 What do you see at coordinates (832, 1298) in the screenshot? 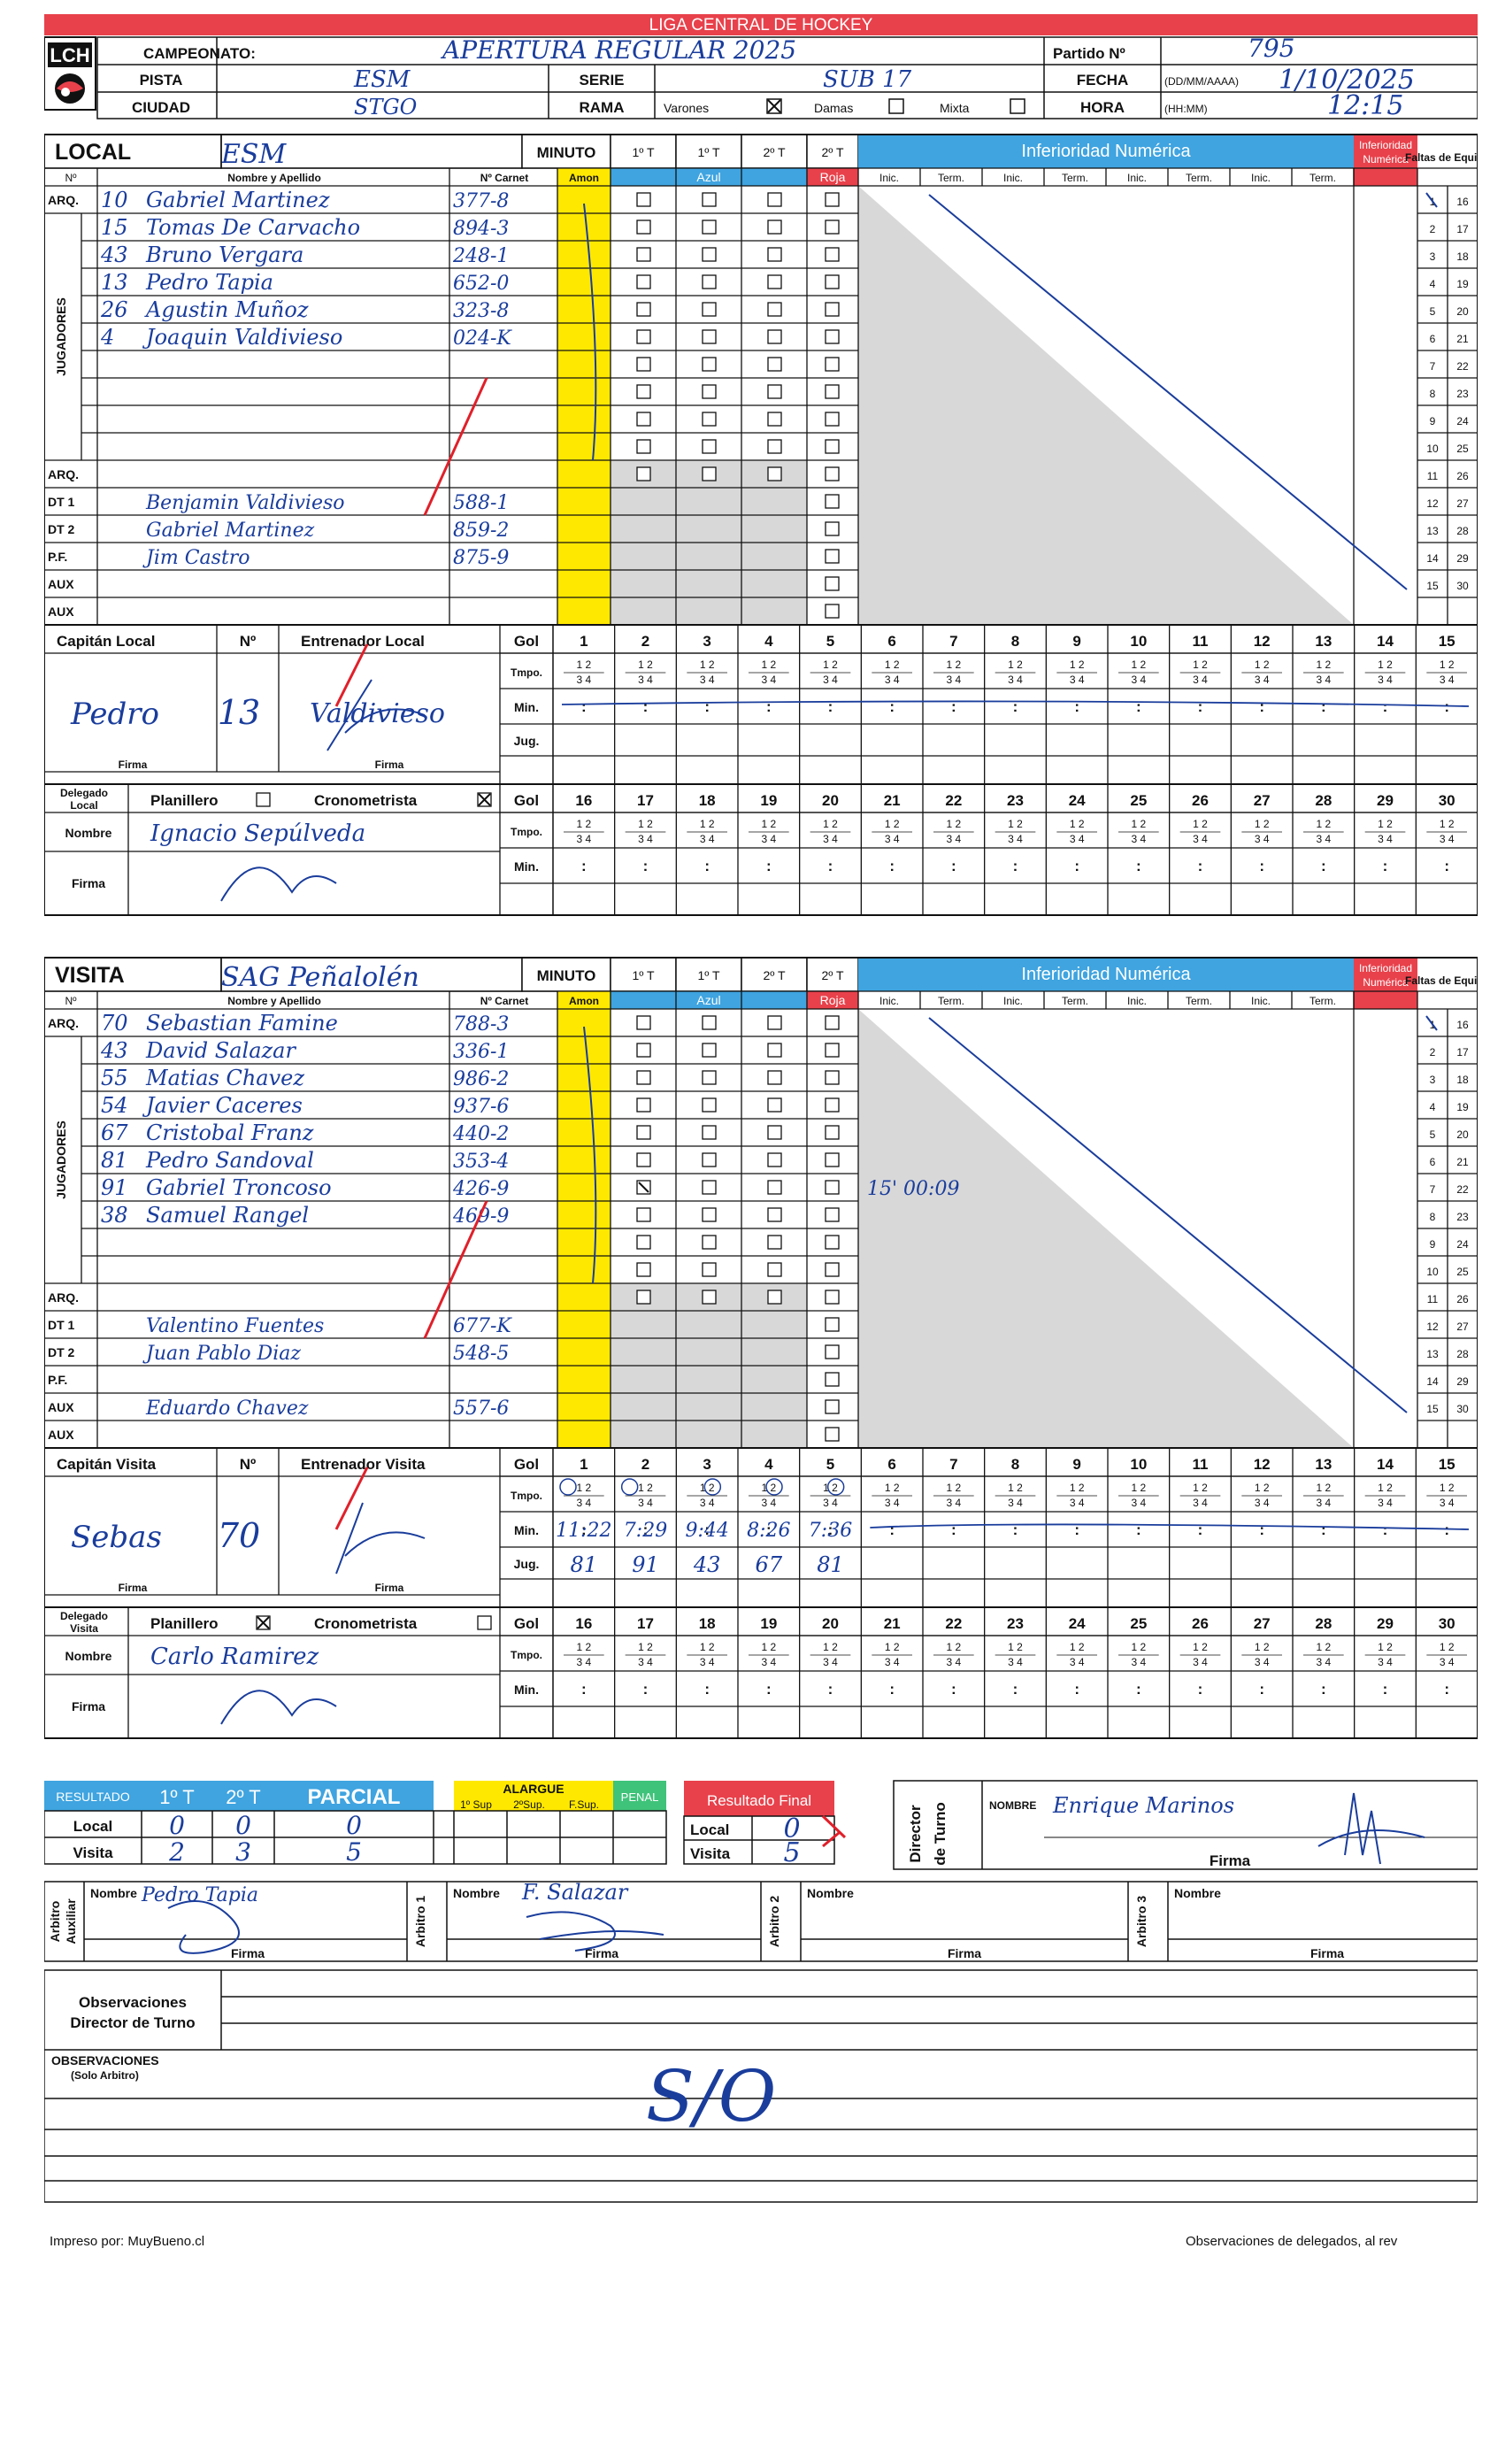
I see `visita-roja-box-r10` at bounding box center [832, 1298].